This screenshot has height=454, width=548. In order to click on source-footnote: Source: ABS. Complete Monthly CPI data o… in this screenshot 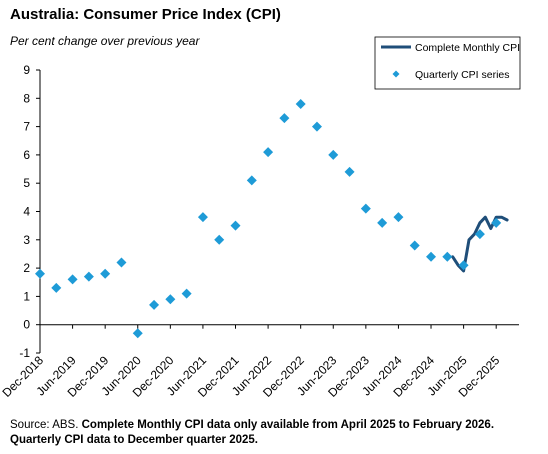, I will do `click(274, 433)`.